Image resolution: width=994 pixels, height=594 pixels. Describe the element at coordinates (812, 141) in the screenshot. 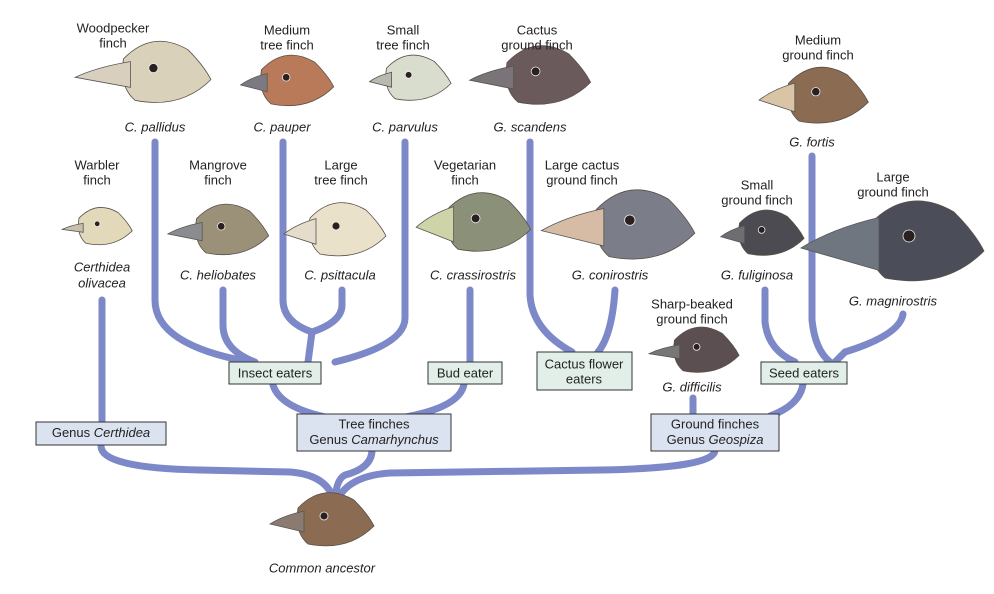

I see `species-name: G. fortis` at that location.